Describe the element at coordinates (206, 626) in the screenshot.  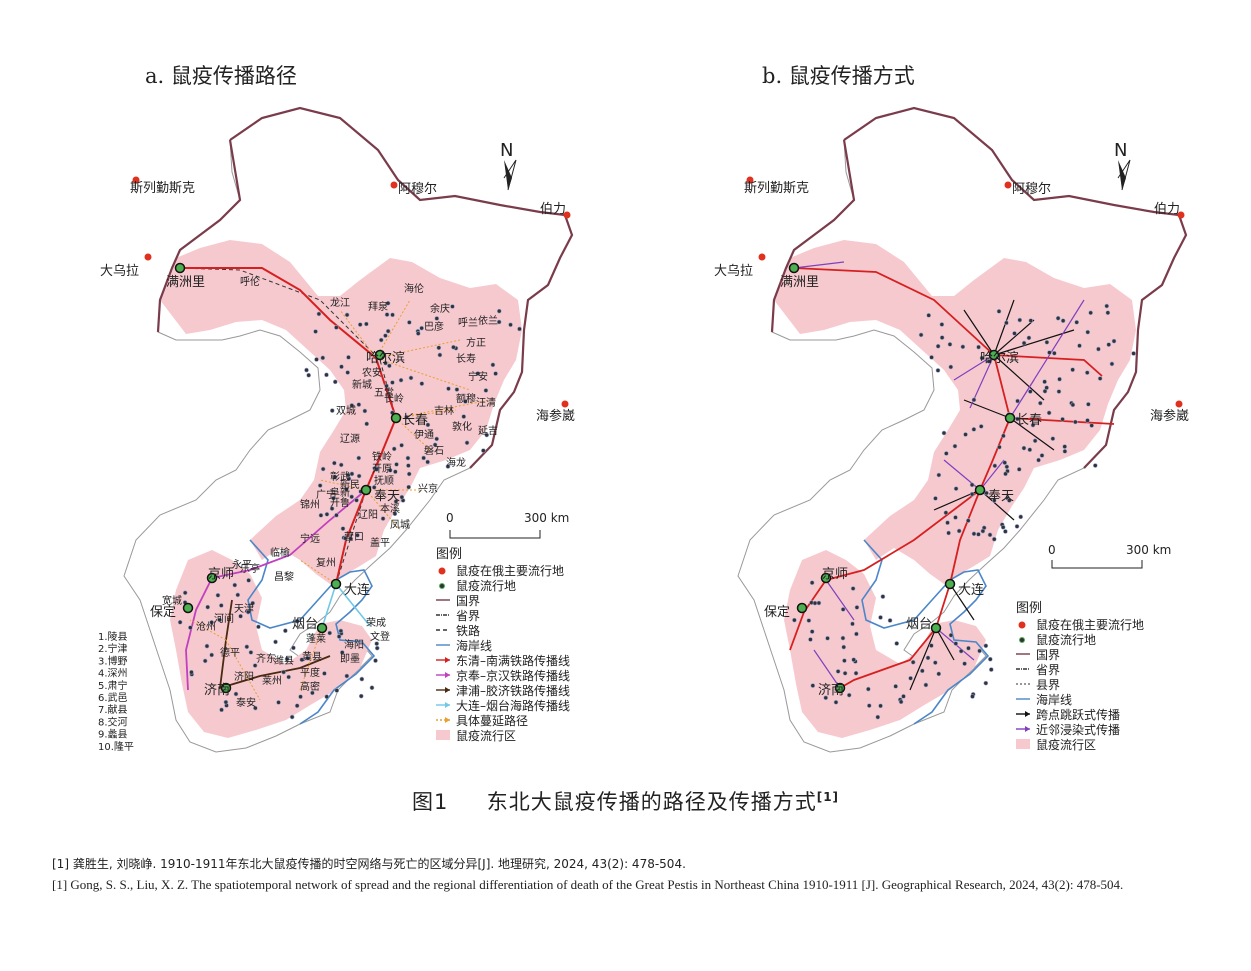
I see `place-label: 沧州` at that location.